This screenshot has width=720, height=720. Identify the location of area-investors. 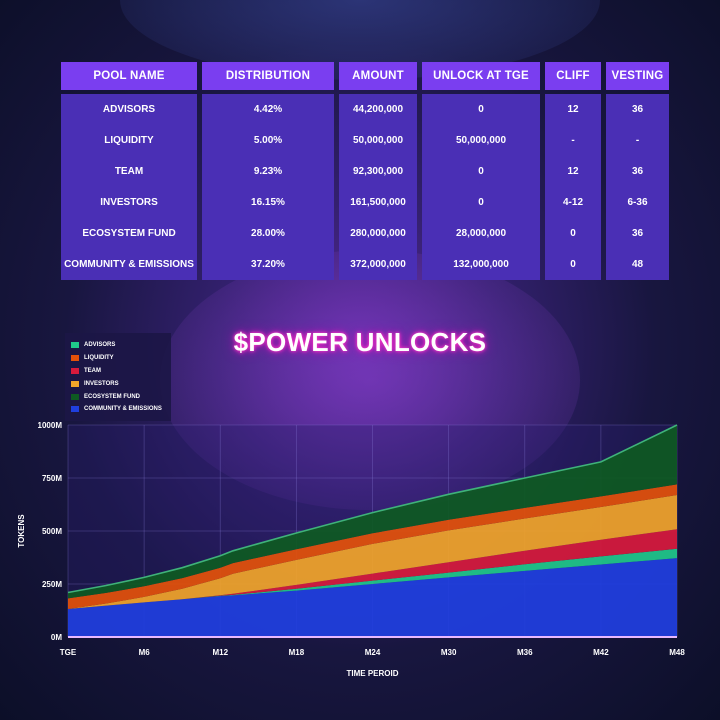
(372, 552).